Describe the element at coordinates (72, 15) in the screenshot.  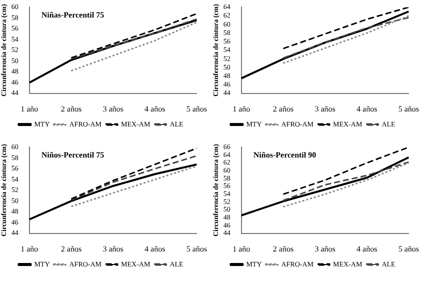
I see `text: Niñas-Percentil 75` at that location.